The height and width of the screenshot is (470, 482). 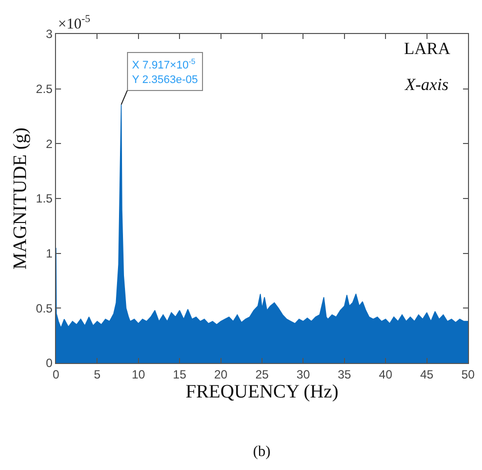 I want to click on annotation: X-axis, so click(x=426, y=84).